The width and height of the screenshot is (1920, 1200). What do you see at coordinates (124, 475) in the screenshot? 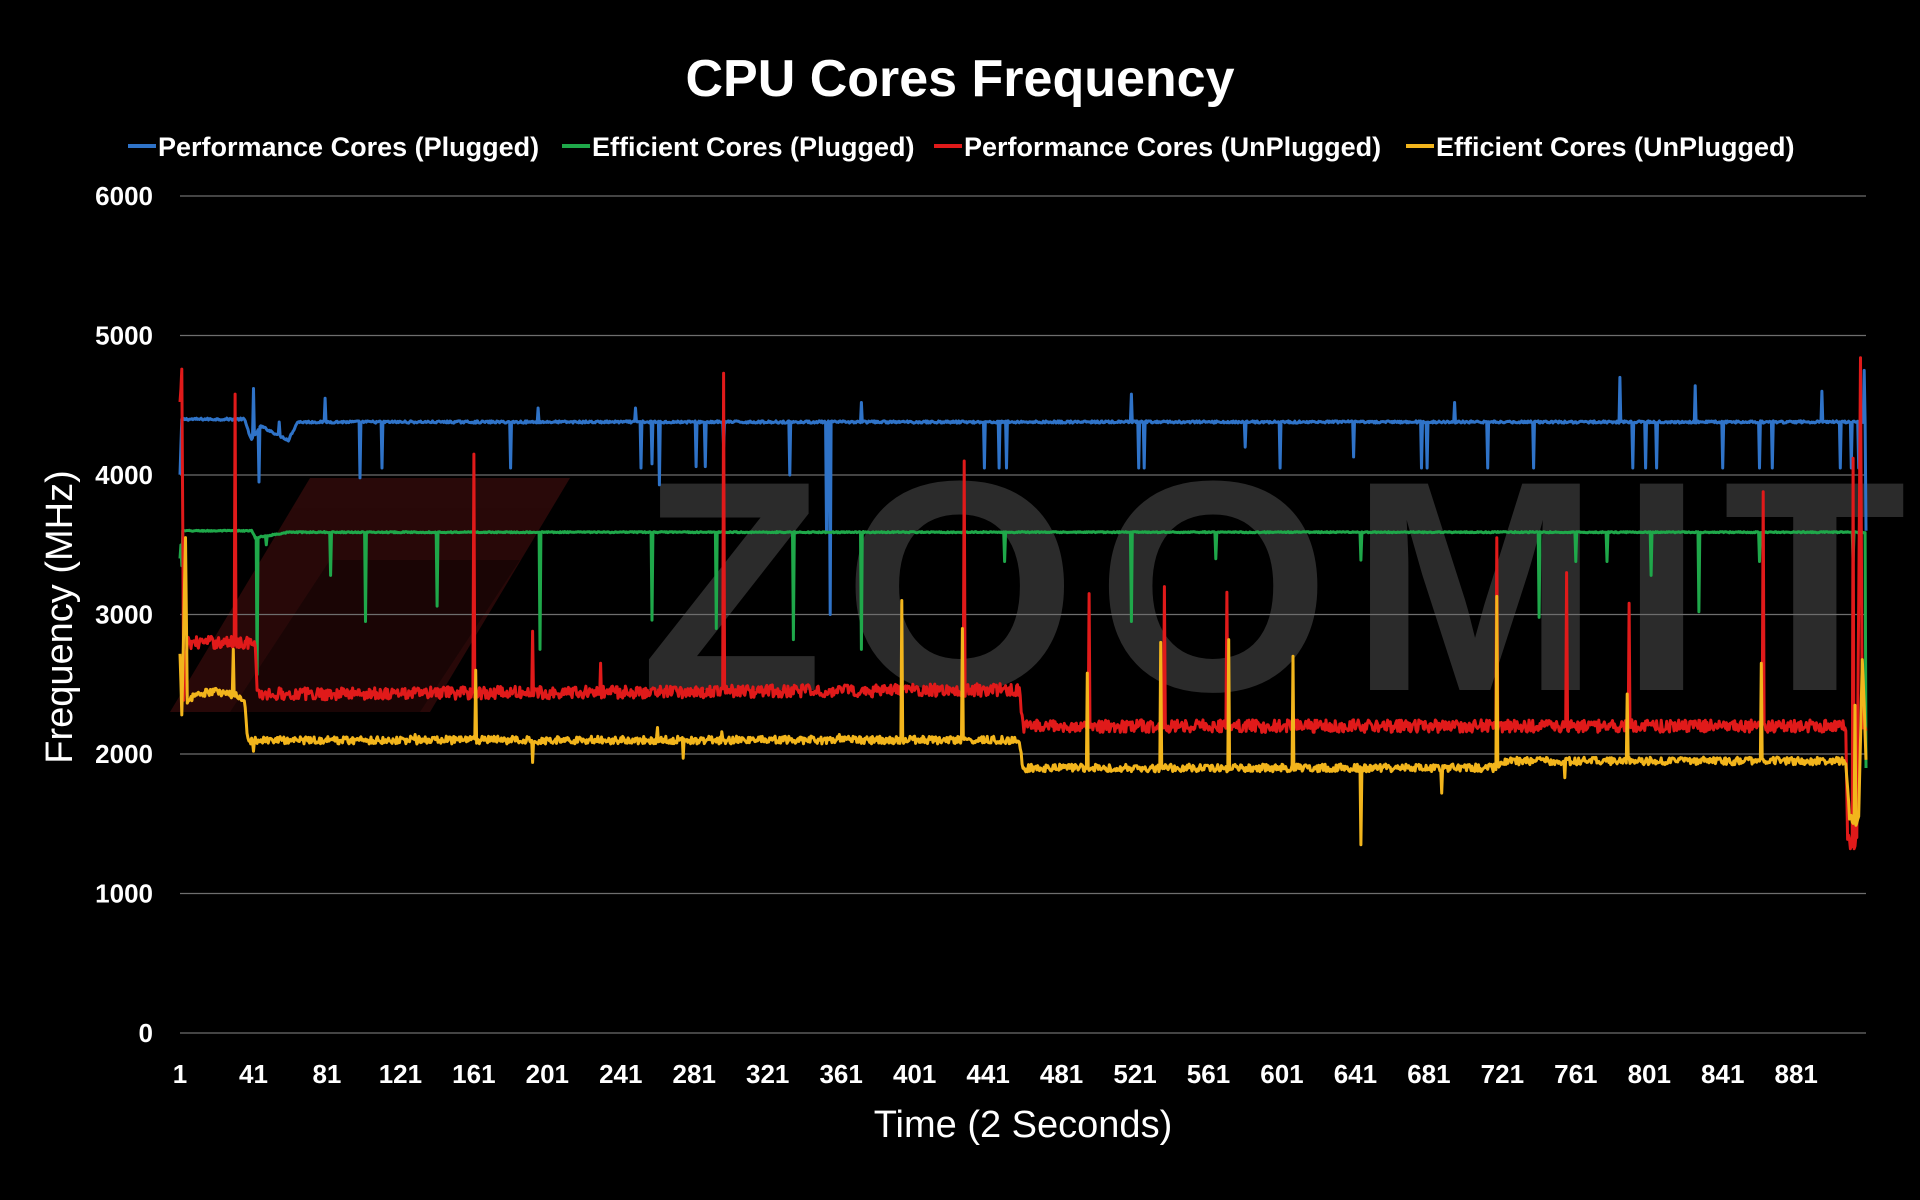
I see `y-tick-label: 4000` at bounding box center [124, 475].